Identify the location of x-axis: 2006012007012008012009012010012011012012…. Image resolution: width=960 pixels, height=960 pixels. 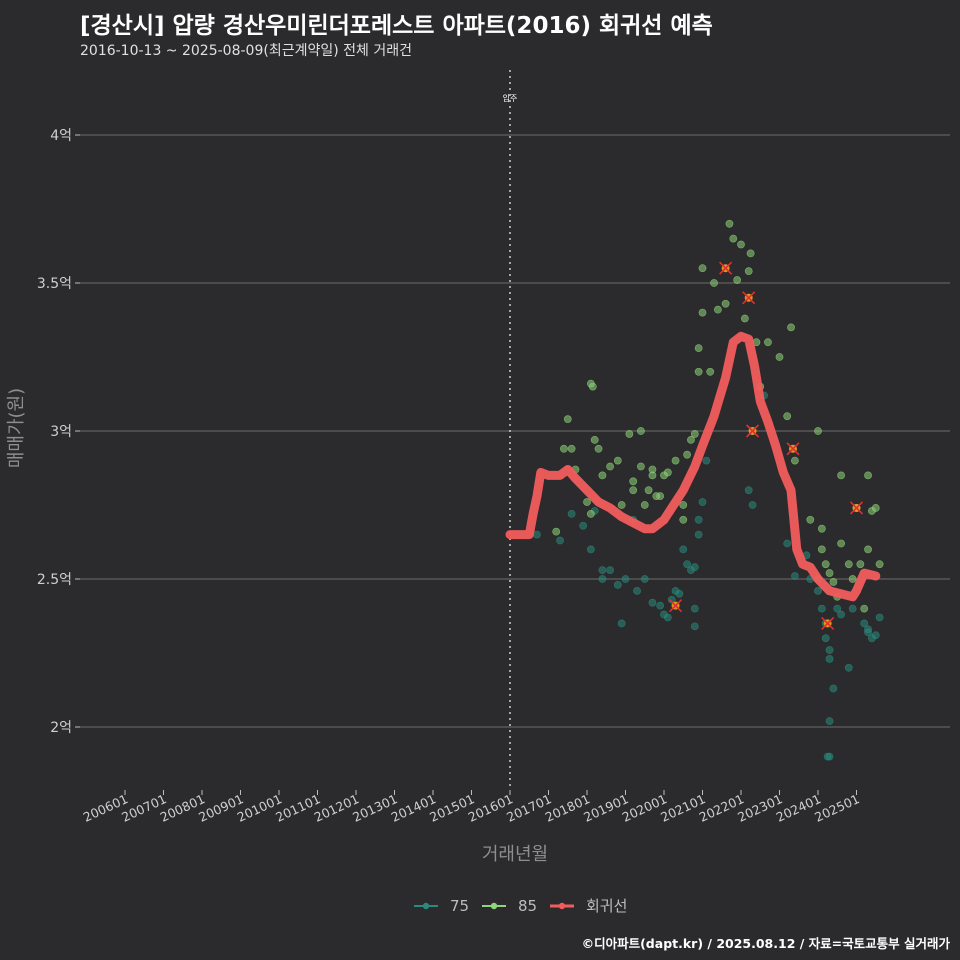
(471, 807).